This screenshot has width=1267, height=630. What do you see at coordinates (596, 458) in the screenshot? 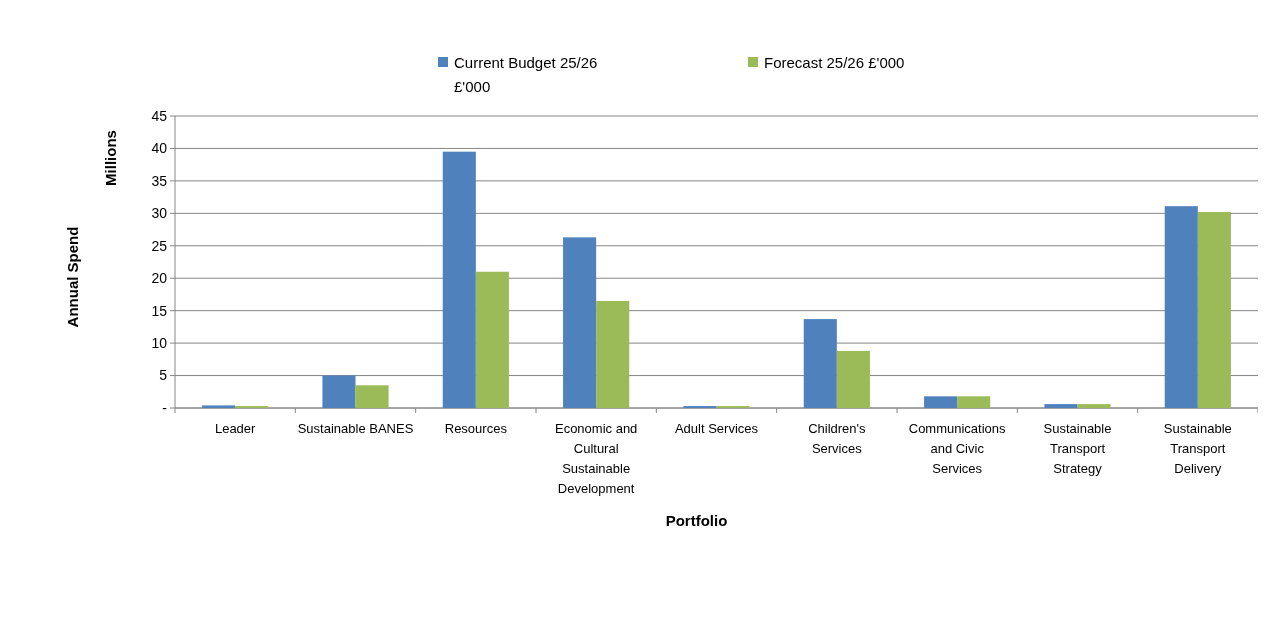
I see `x-tick-label: Economic and Cultural Sustainable Development` at bounding box center [596, 458].